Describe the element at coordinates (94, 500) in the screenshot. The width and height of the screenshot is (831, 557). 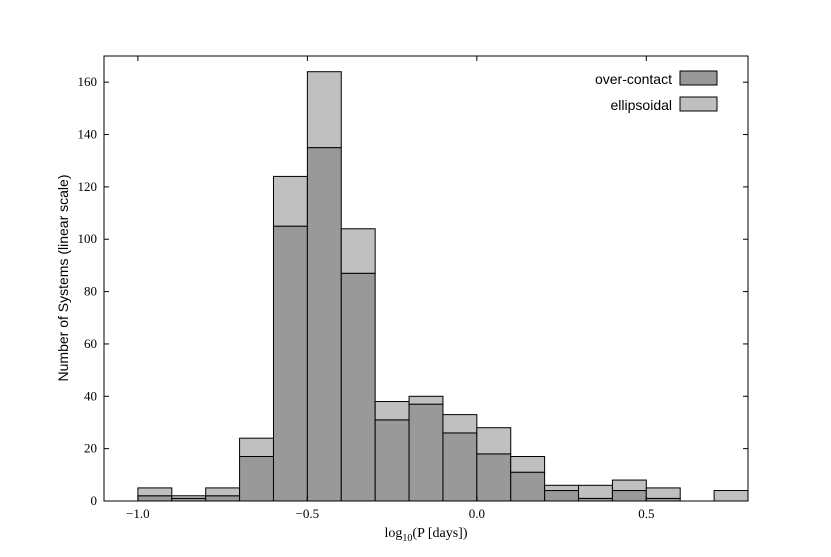
I see `y-tick-label: 0` at that location.